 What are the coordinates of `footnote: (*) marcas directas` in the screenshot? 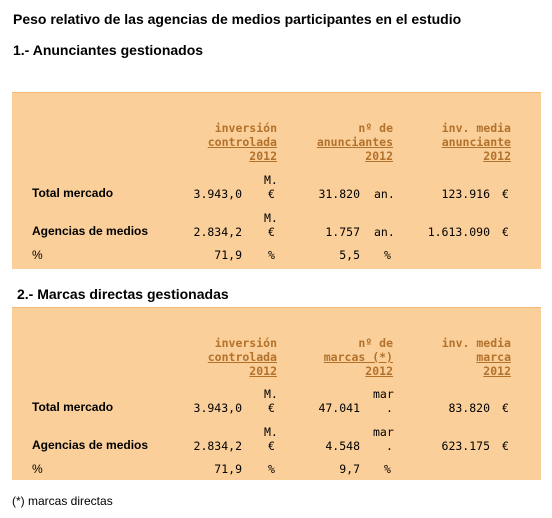 It's located at (62, 501).